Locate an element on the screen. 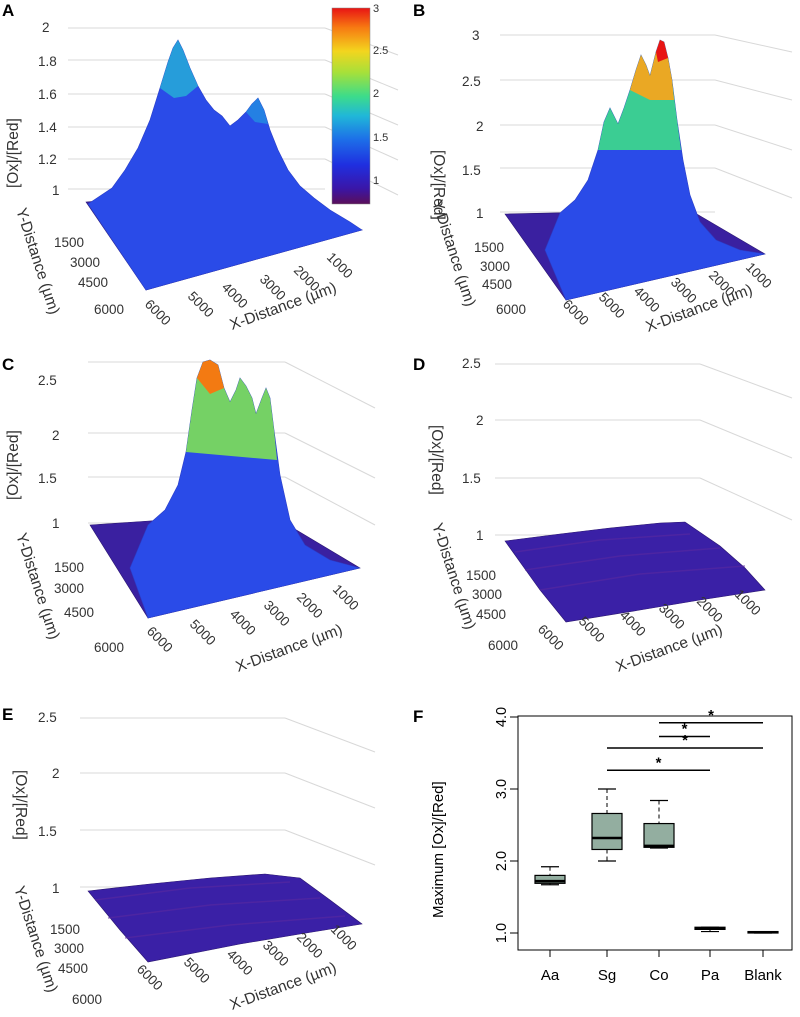  panel-d-texture is located at coordinates (630, 562).